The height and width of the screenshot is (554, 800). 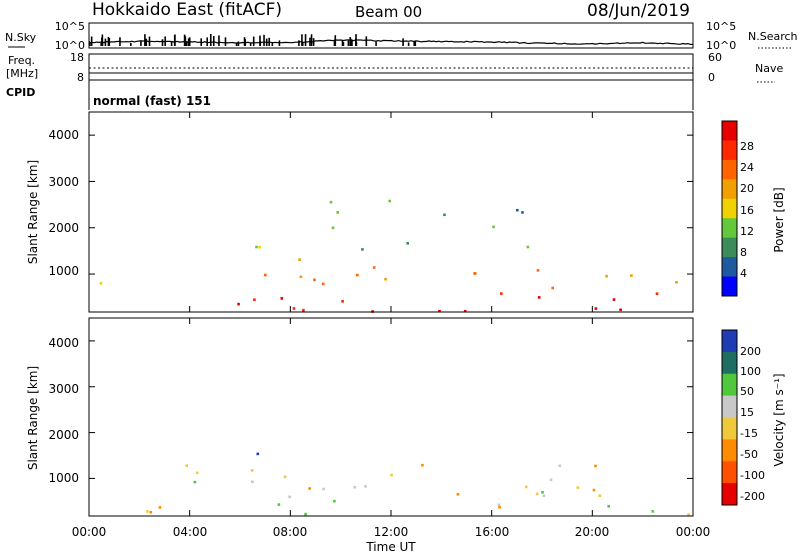 I want to click on vel-cbar-tick-15: 15, so click(x=747, y=412).